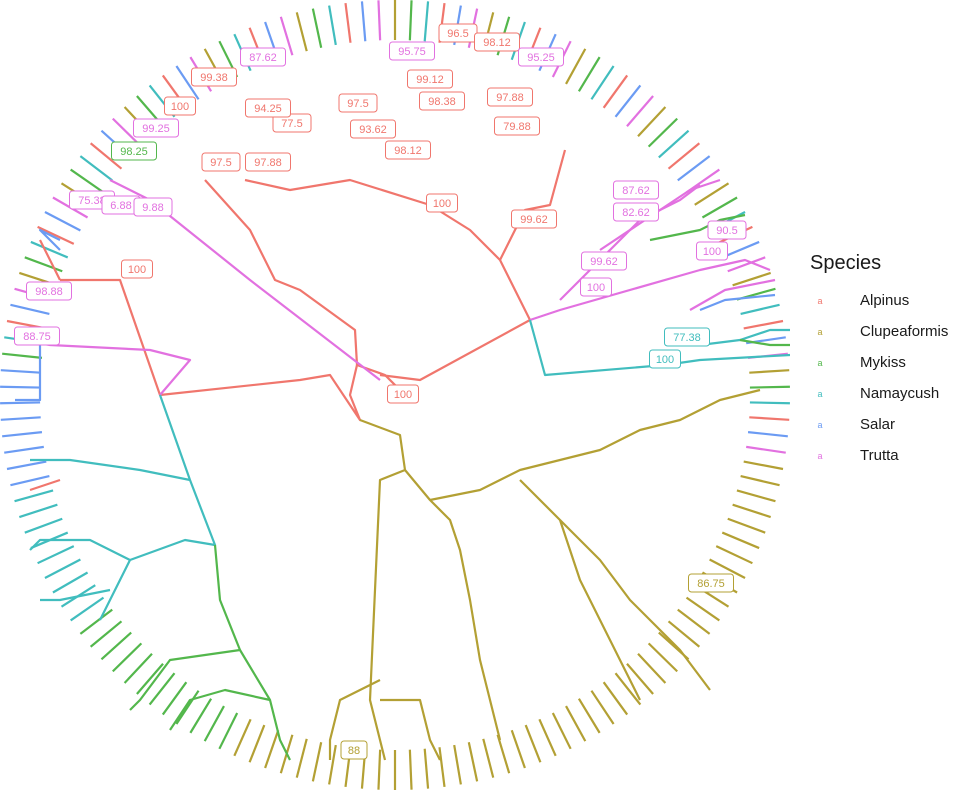 This screenshot has width=968, height=794. I want to click on legend-label: Alpinus, so click(885, 300).